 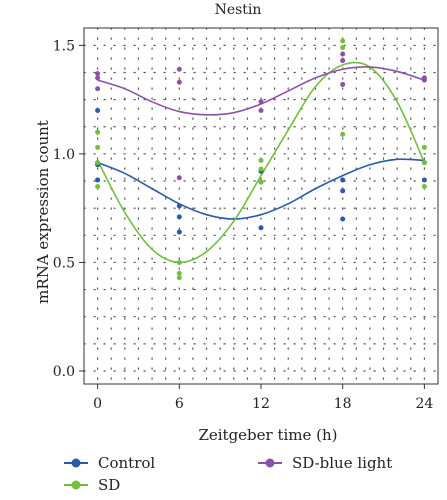 What do you see at coordinates (238, 10) in the screenshot?
I see `chart-title: Nestin` at bounding box center [238, 10].